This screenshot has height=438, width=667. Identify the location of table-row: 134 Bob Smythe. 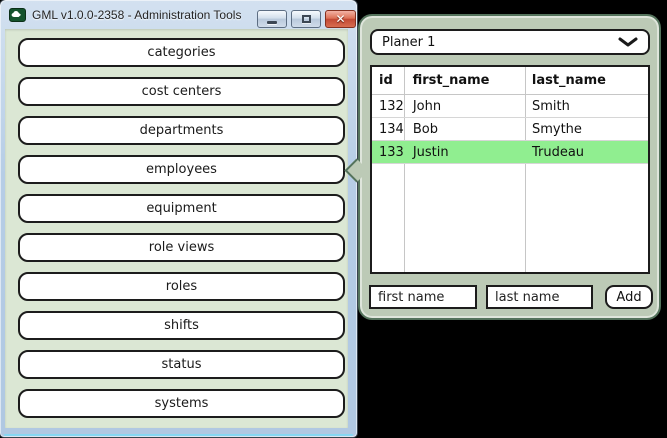
(510, 129).